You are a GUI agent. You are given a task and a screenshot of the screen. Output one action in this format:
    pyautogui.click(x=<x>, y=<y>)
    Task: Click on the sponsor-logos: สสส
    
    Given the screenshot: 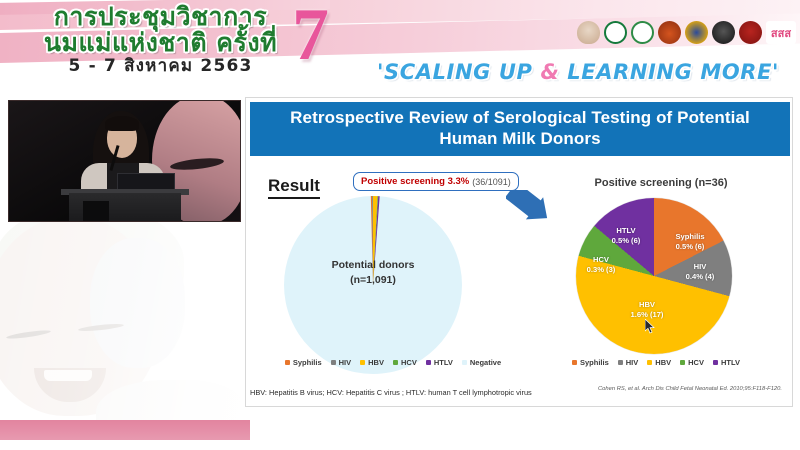 What is the action you would take?
    pyautogui.click(x=686, y=32)
    